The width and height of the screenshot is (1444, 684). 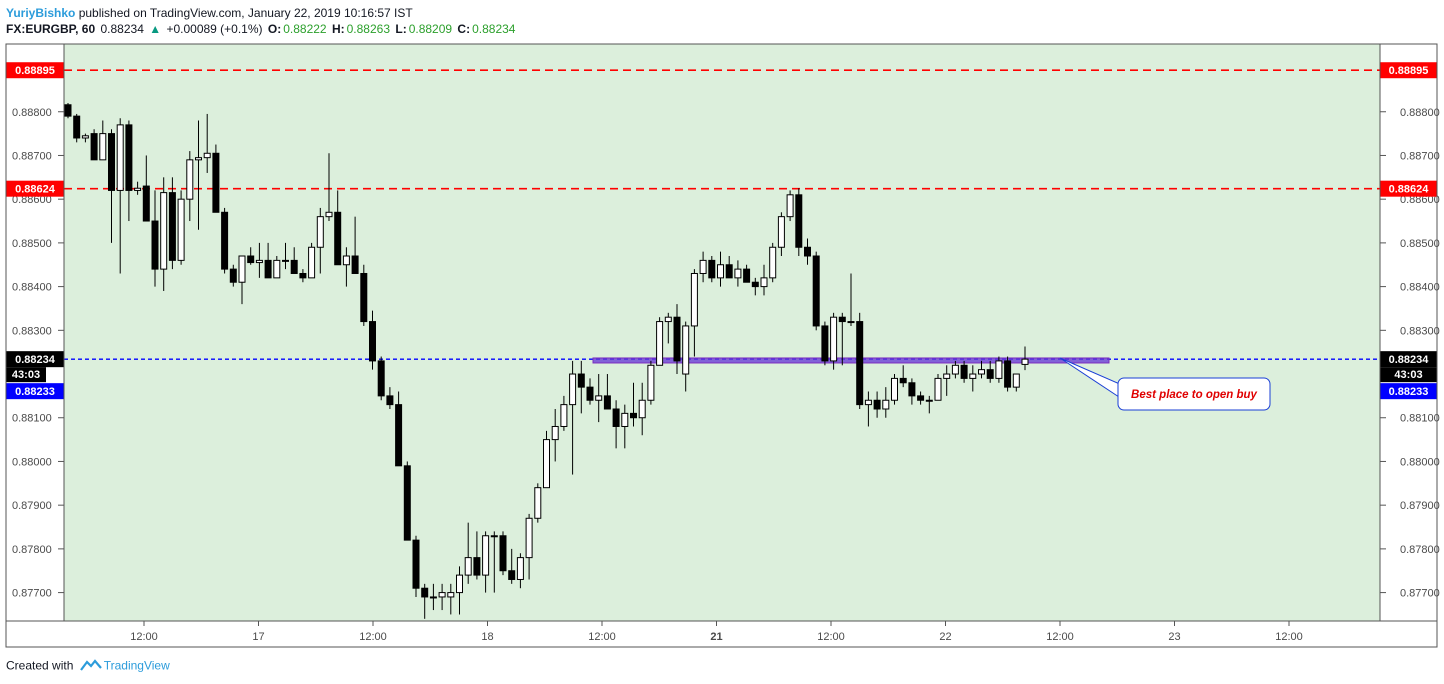 I want to click on y-tick-label: 0.87900, so click(x=1420, y=506).